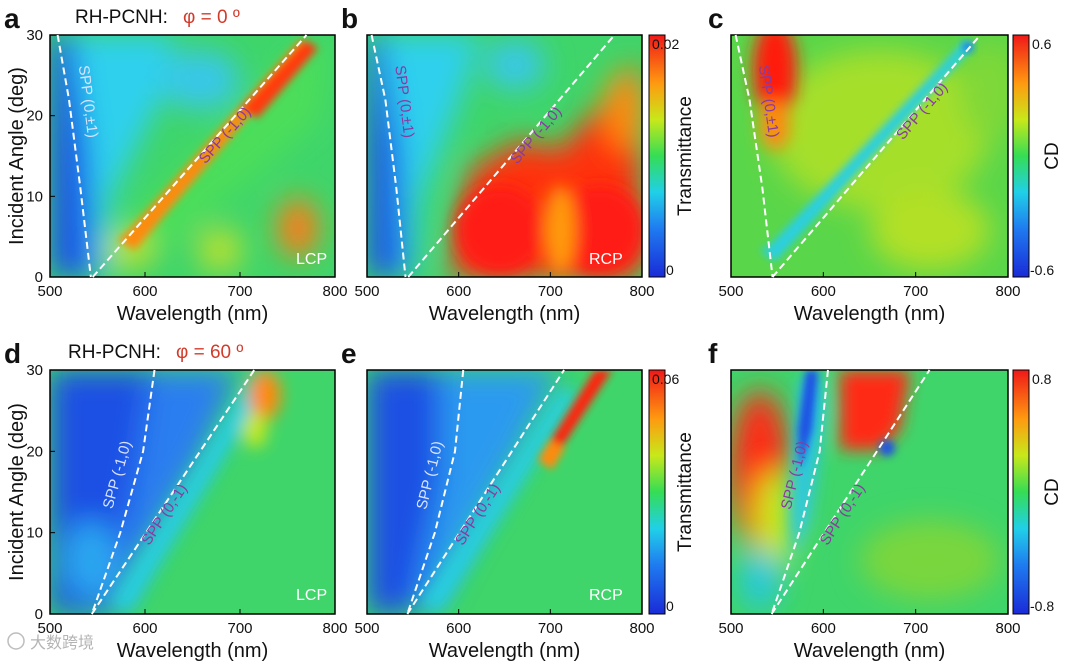 The image size is (1080, 667). Describe the element at coordinates (1042, 270) in the screenshot. I see `colorbar-c-min: -0.6` at that location.